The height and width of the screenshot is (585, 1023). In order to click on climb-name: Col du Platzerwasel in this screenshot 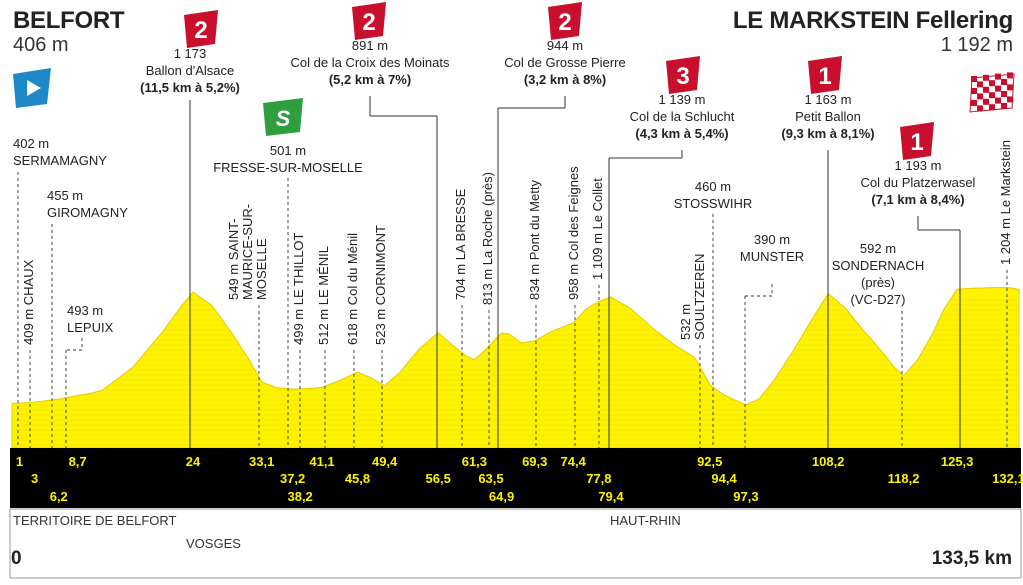, I will do `click(918, 182)`.